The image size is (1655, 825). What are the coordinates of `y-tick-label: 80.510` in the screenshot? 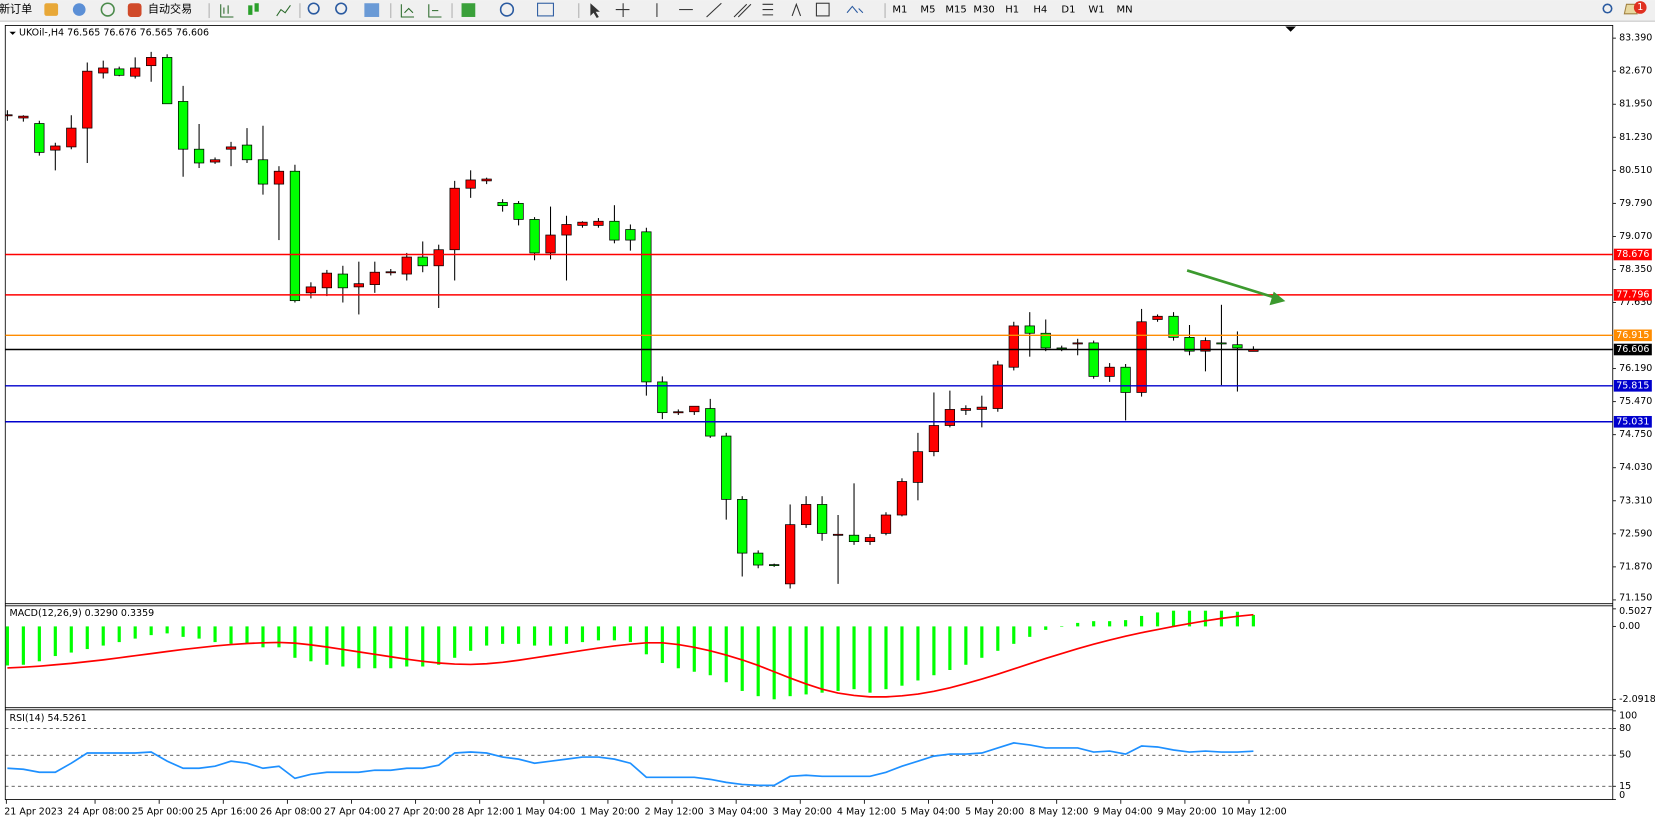 It's located at (1635, 170).